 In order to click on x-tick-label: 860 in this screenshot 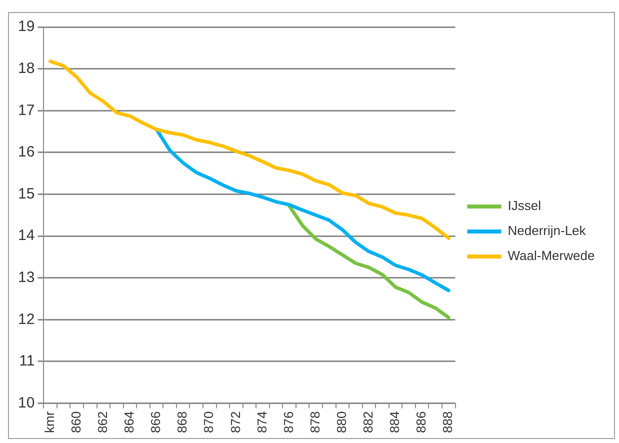, I will do `click(76, 422)`.